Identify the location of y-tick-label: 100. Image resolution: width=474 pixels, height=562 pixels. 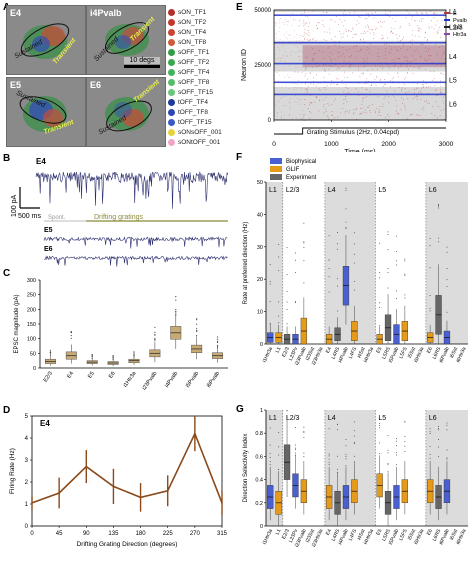
(31, 340).